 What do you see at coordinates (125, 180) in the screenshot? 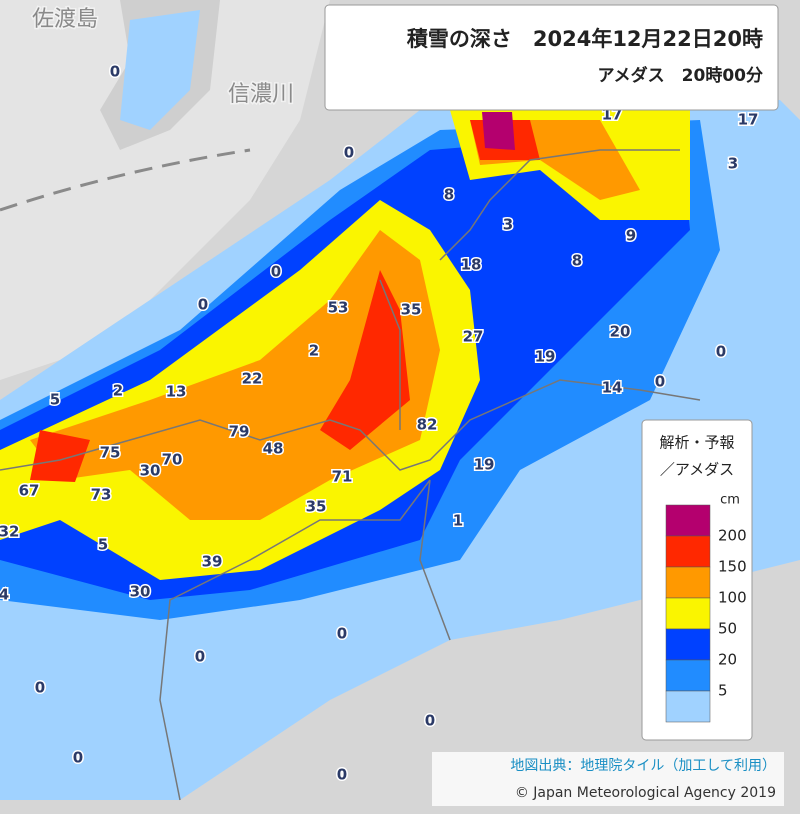
I see `sea-route` at bounding box center [125, 180].